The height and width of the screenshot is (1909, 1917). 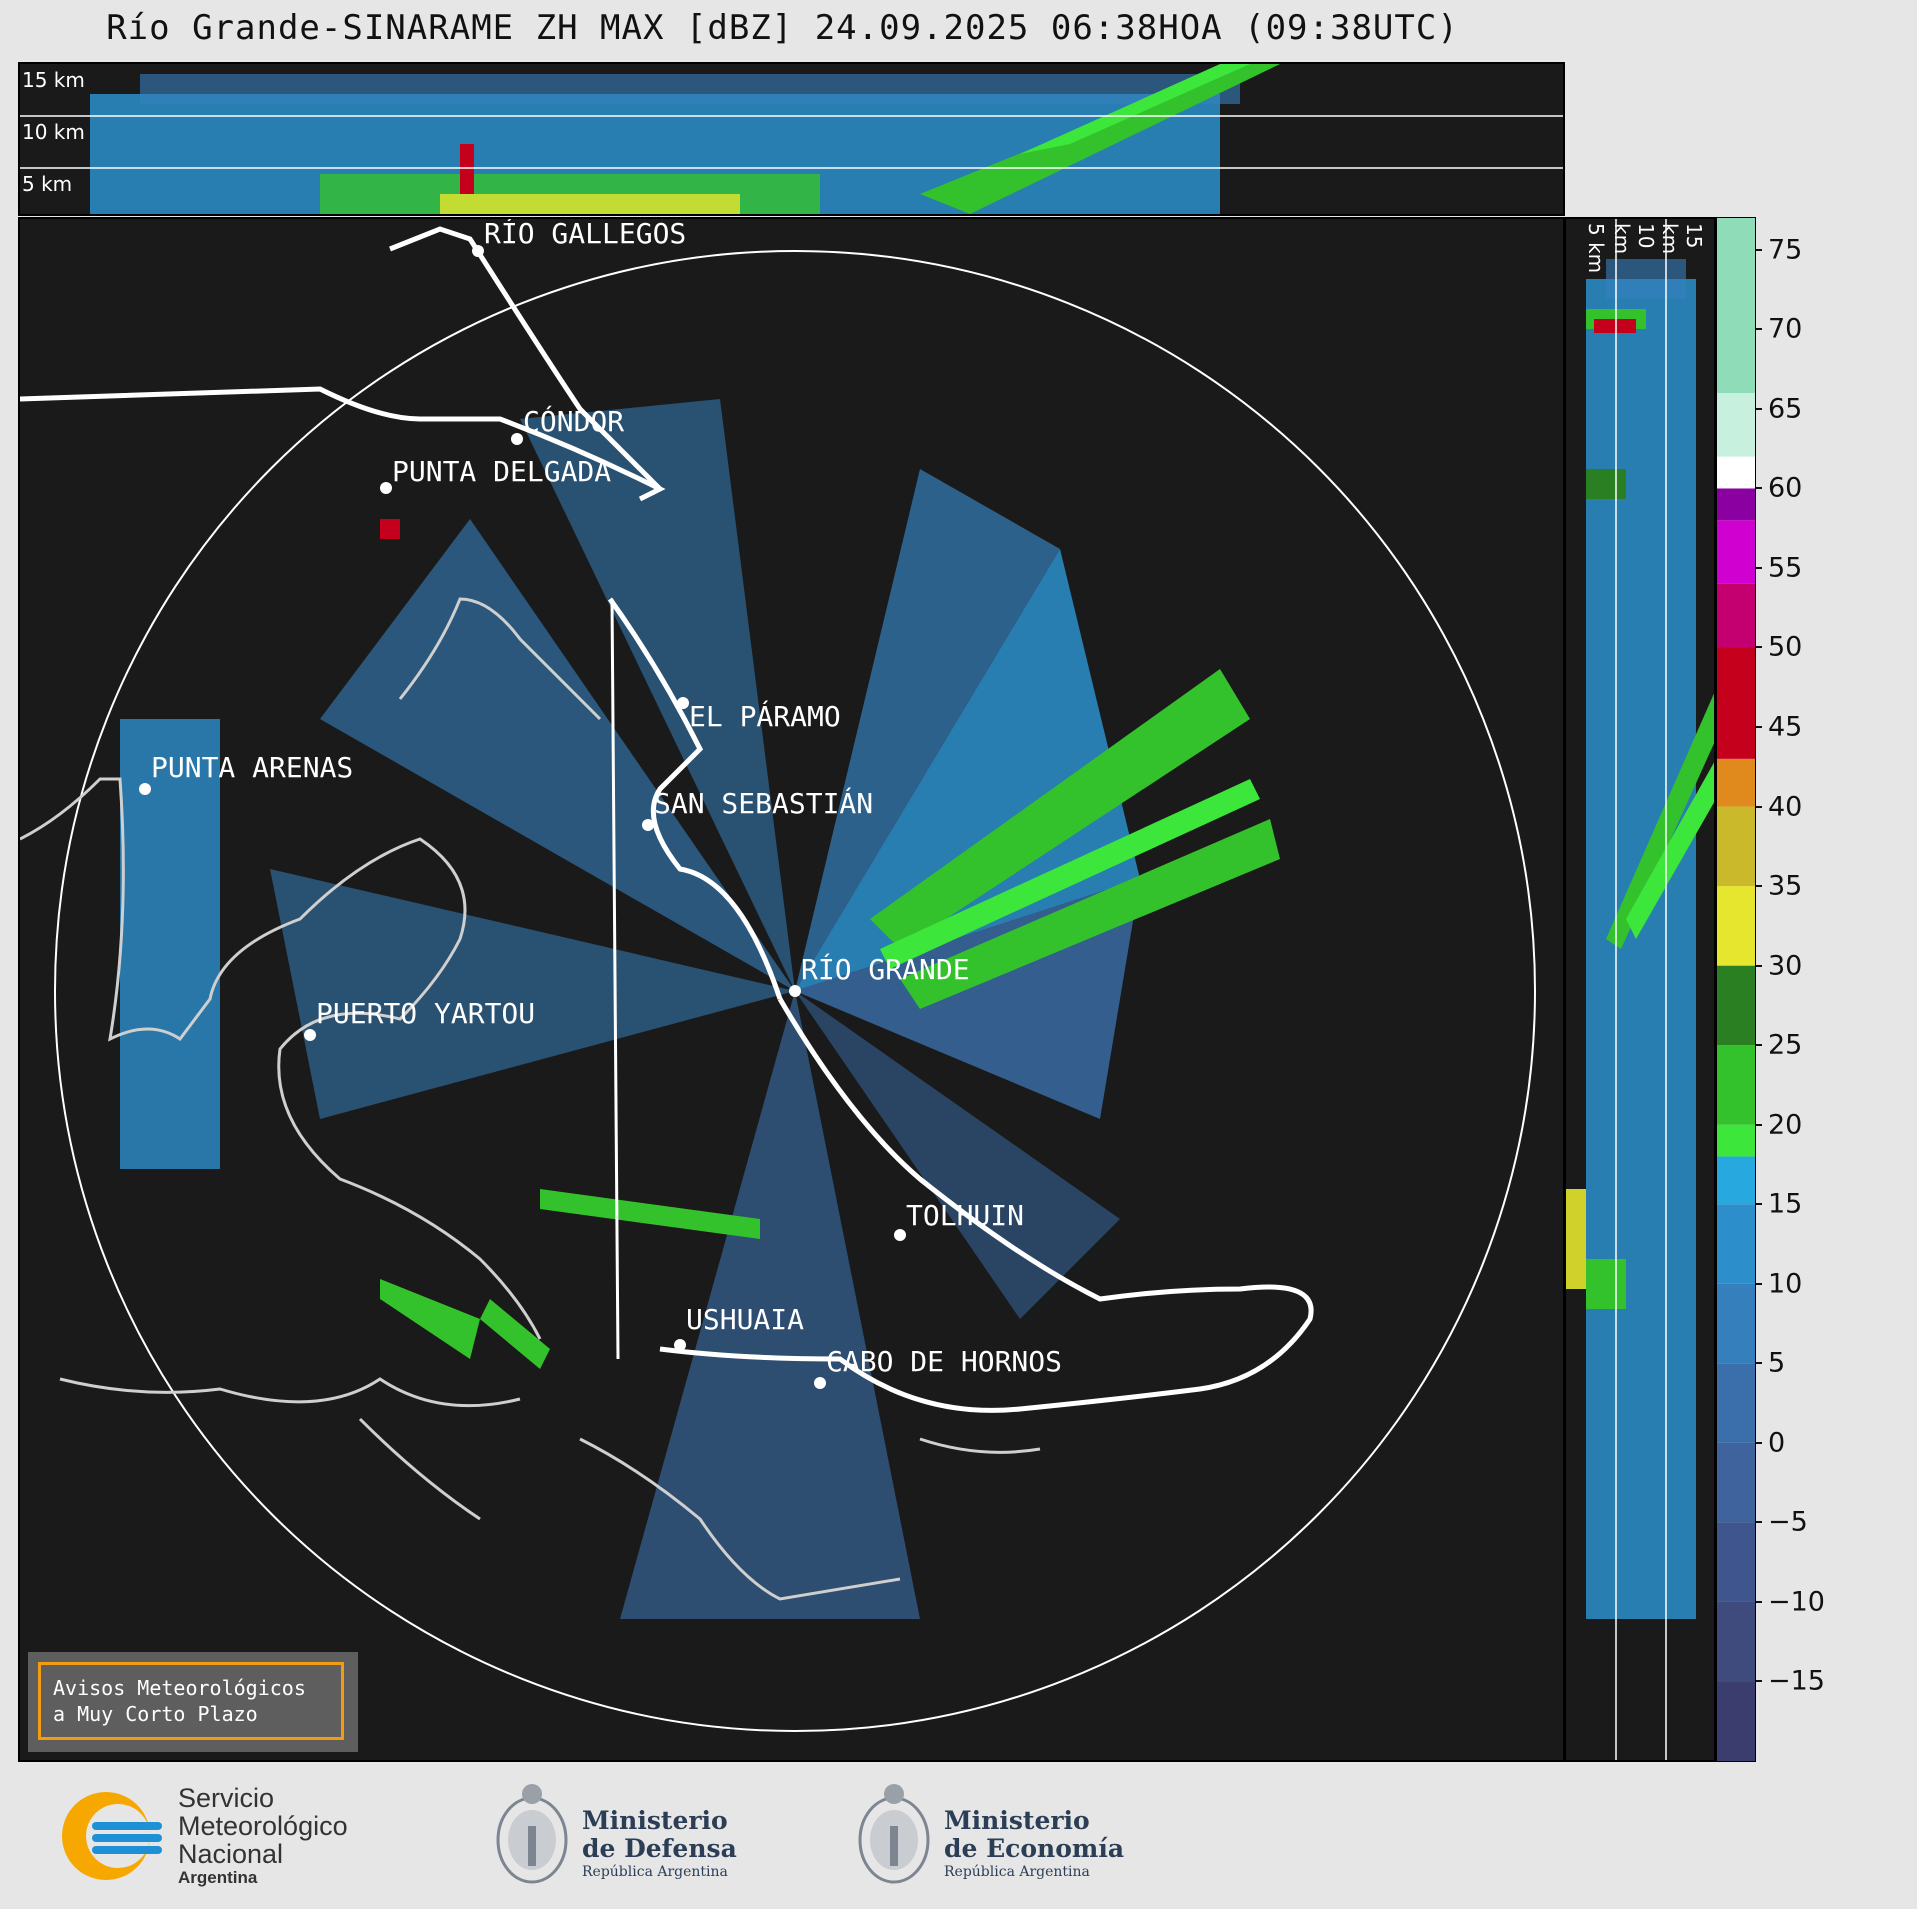 I want to click on km-label-15: 15 km, so click(x=53, y=80).